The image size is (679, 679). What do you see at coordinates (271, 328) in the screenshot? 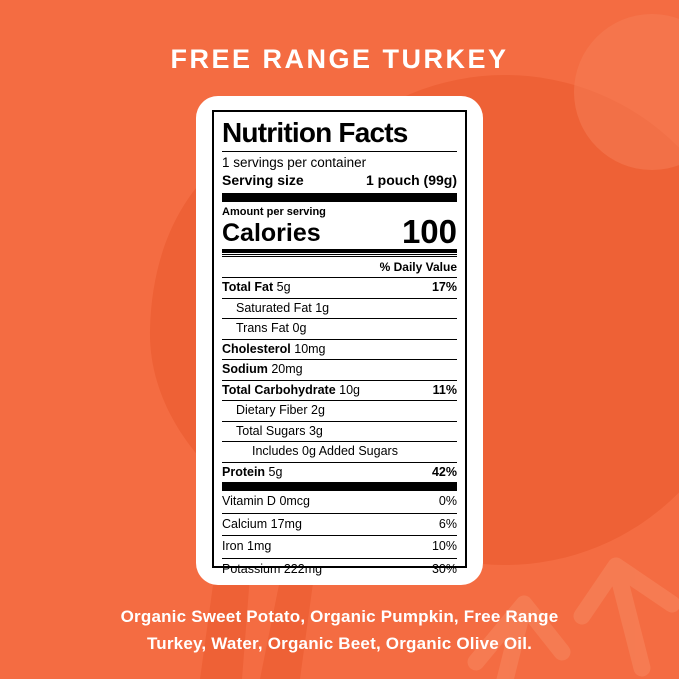
I see `nutrient-name-amount: Trans Fat 0g` at bounding box center [271, 328].